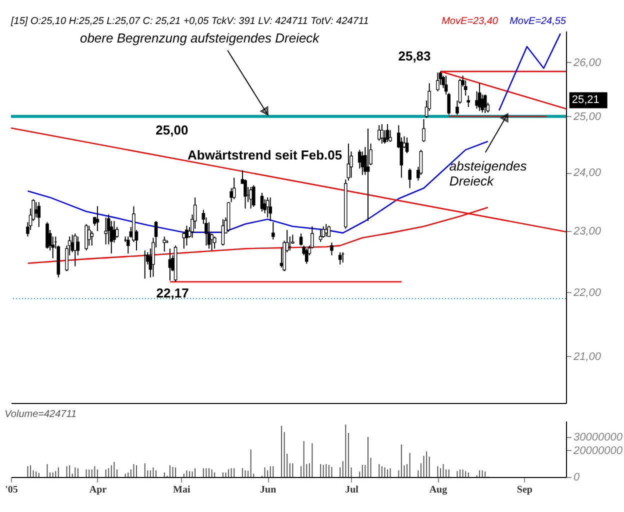 The width and height of the screenshot is (624, 512). I want to click on text: MovE=24,55, so click(538, 21).